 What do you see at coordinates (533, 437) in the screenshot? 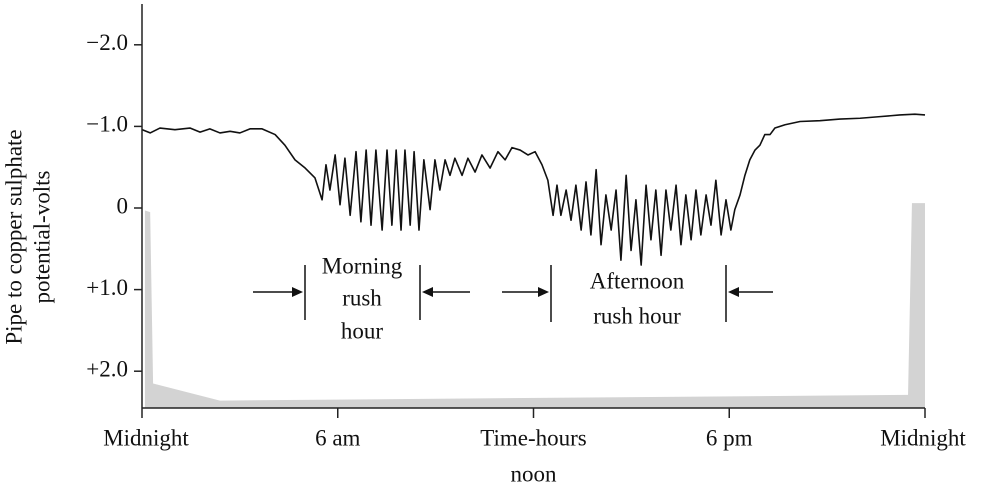
I see `x-axis-label: Time-hours` at bounding box center [533, 437].